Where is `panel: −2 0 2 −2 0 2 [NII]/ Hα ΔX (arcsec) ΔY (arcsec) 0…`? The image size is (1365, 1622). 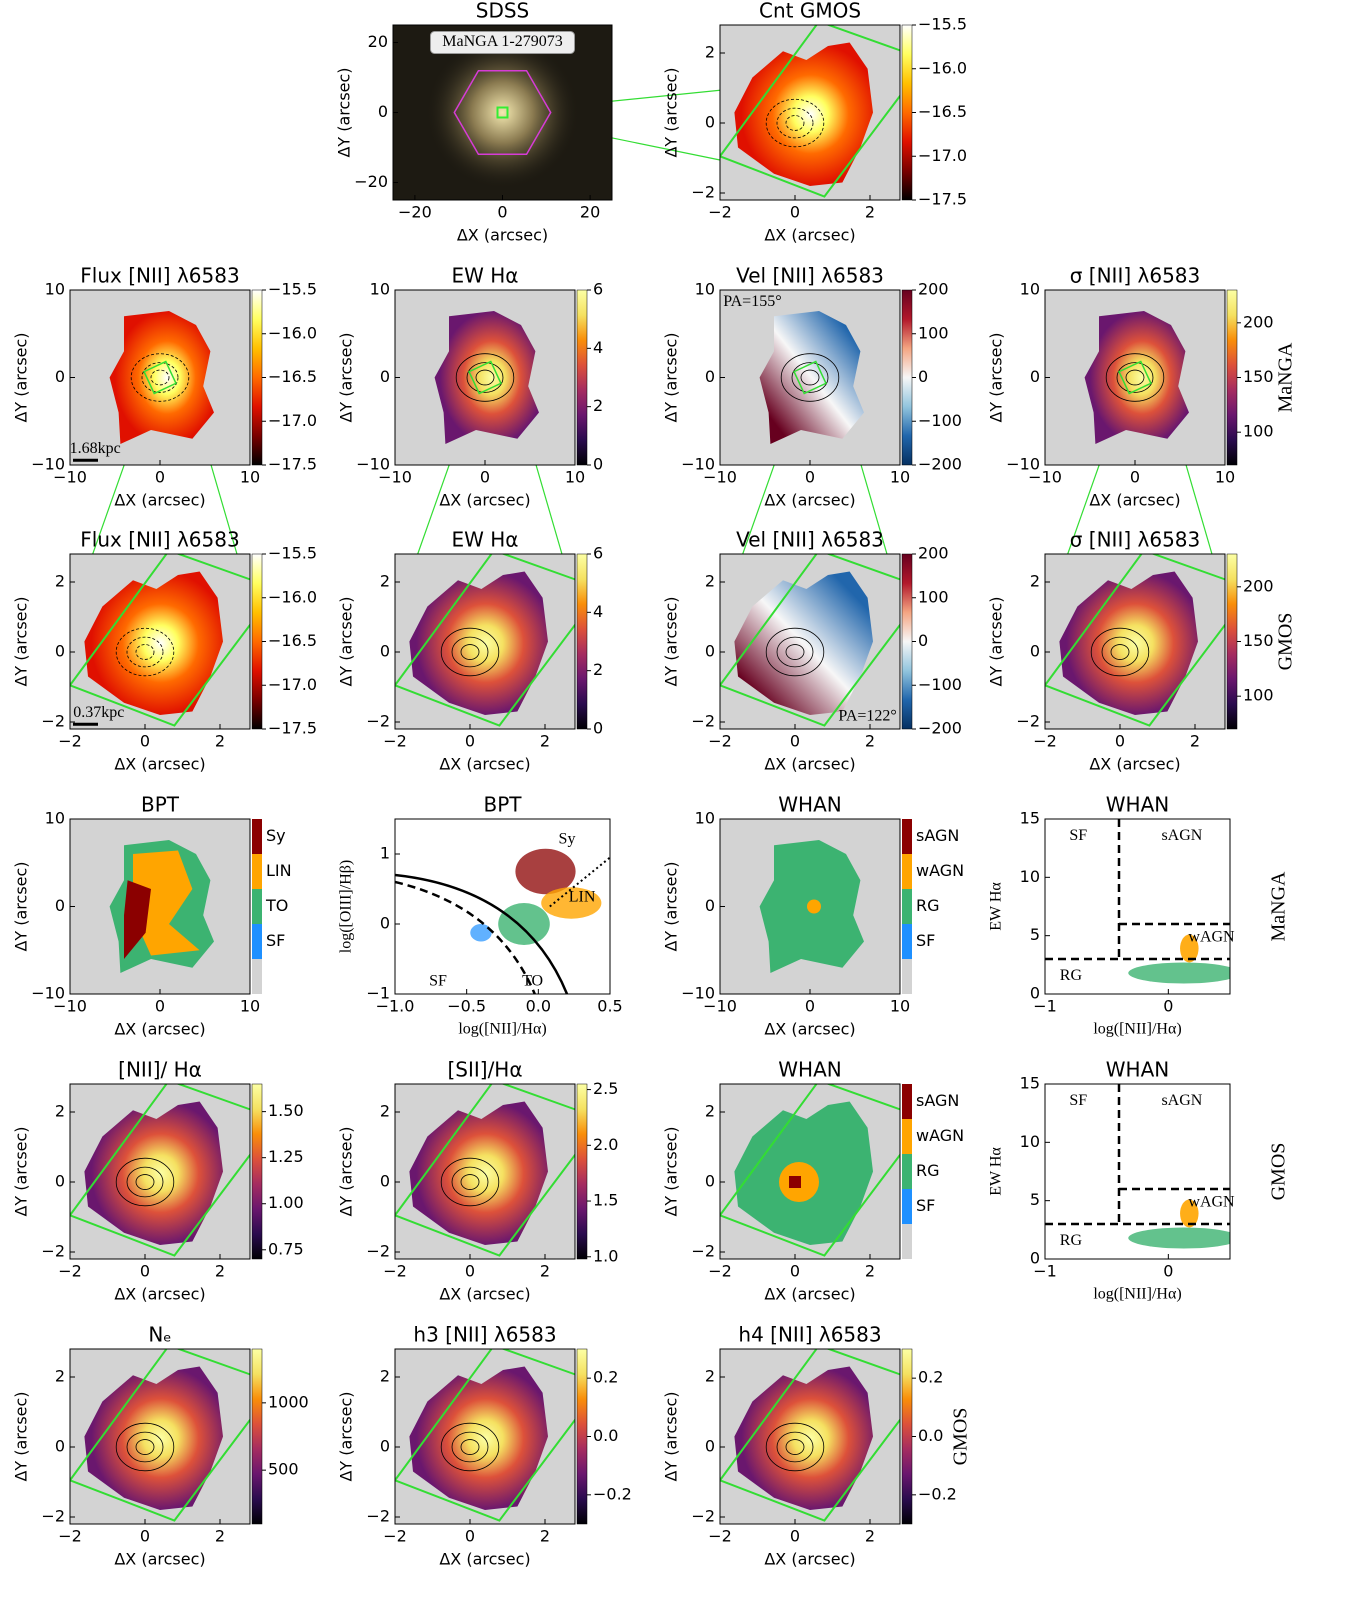 panel: −2 0 2 −2 0 2 [NII]/ Hα ΔX (arcsec) ΔY (arcsec) 0… is located at coordinates (158, 1181).